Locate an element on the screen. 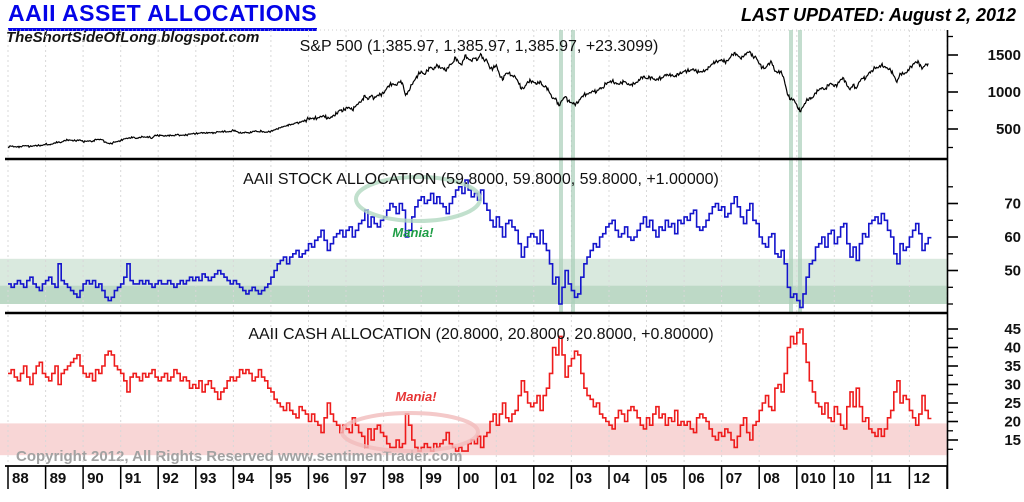  aaii-stock-allocation-axis-label: 70 is located at coordinates (1012, 204).